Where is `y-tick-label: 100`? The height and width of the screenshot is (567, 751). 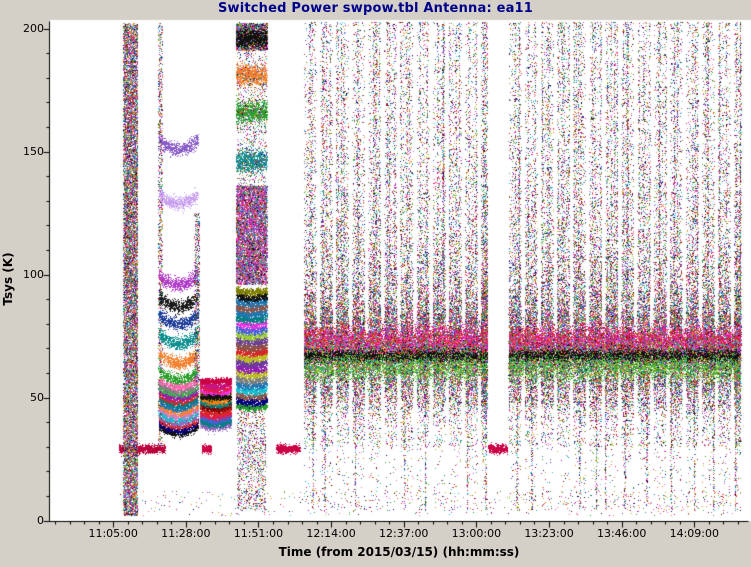
y-tick-label: 100 is located at coordinates (33, 274).